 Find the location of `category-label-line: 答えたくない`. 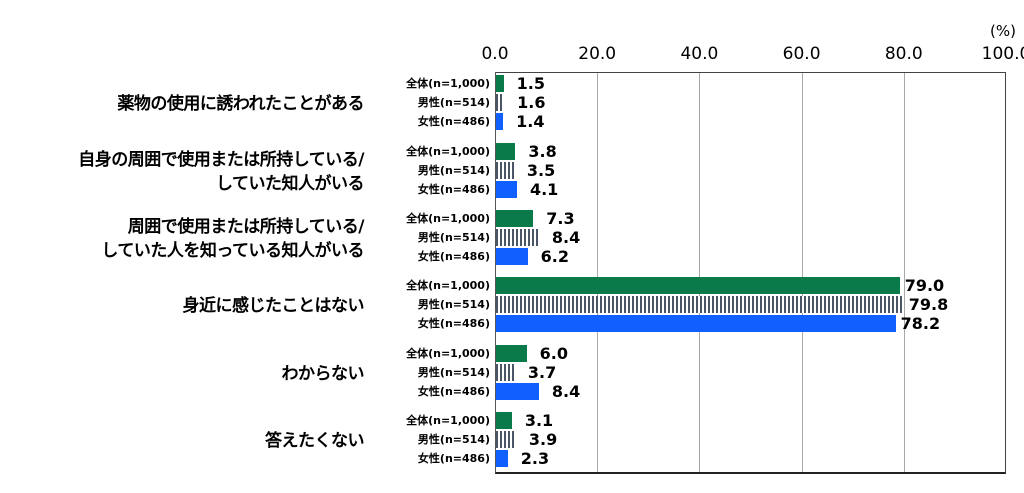

category-label-line: 答えたくない is located at coordinates (315, 440).